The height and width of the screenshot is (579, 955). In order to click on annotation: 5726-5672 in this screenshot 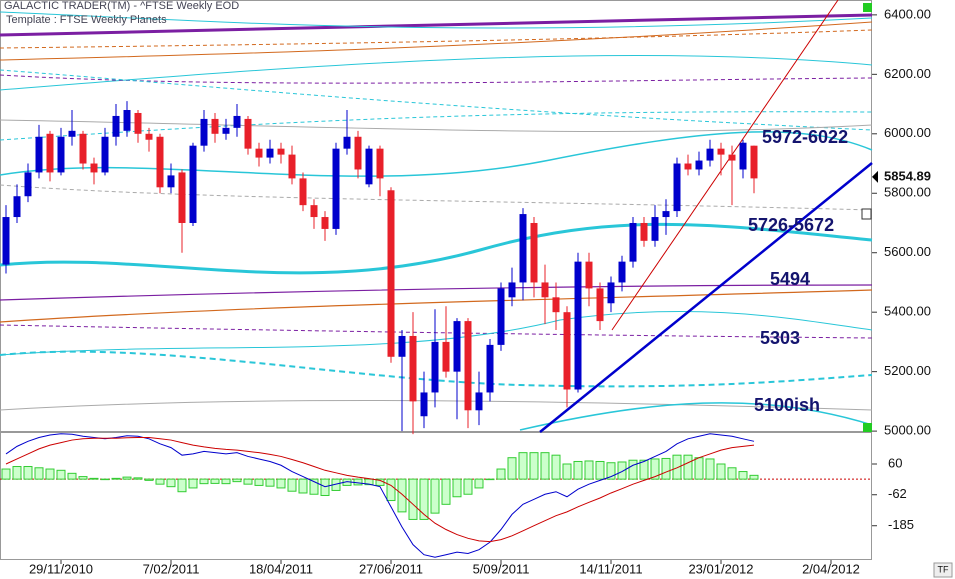, I will do `click(791, 225)`.